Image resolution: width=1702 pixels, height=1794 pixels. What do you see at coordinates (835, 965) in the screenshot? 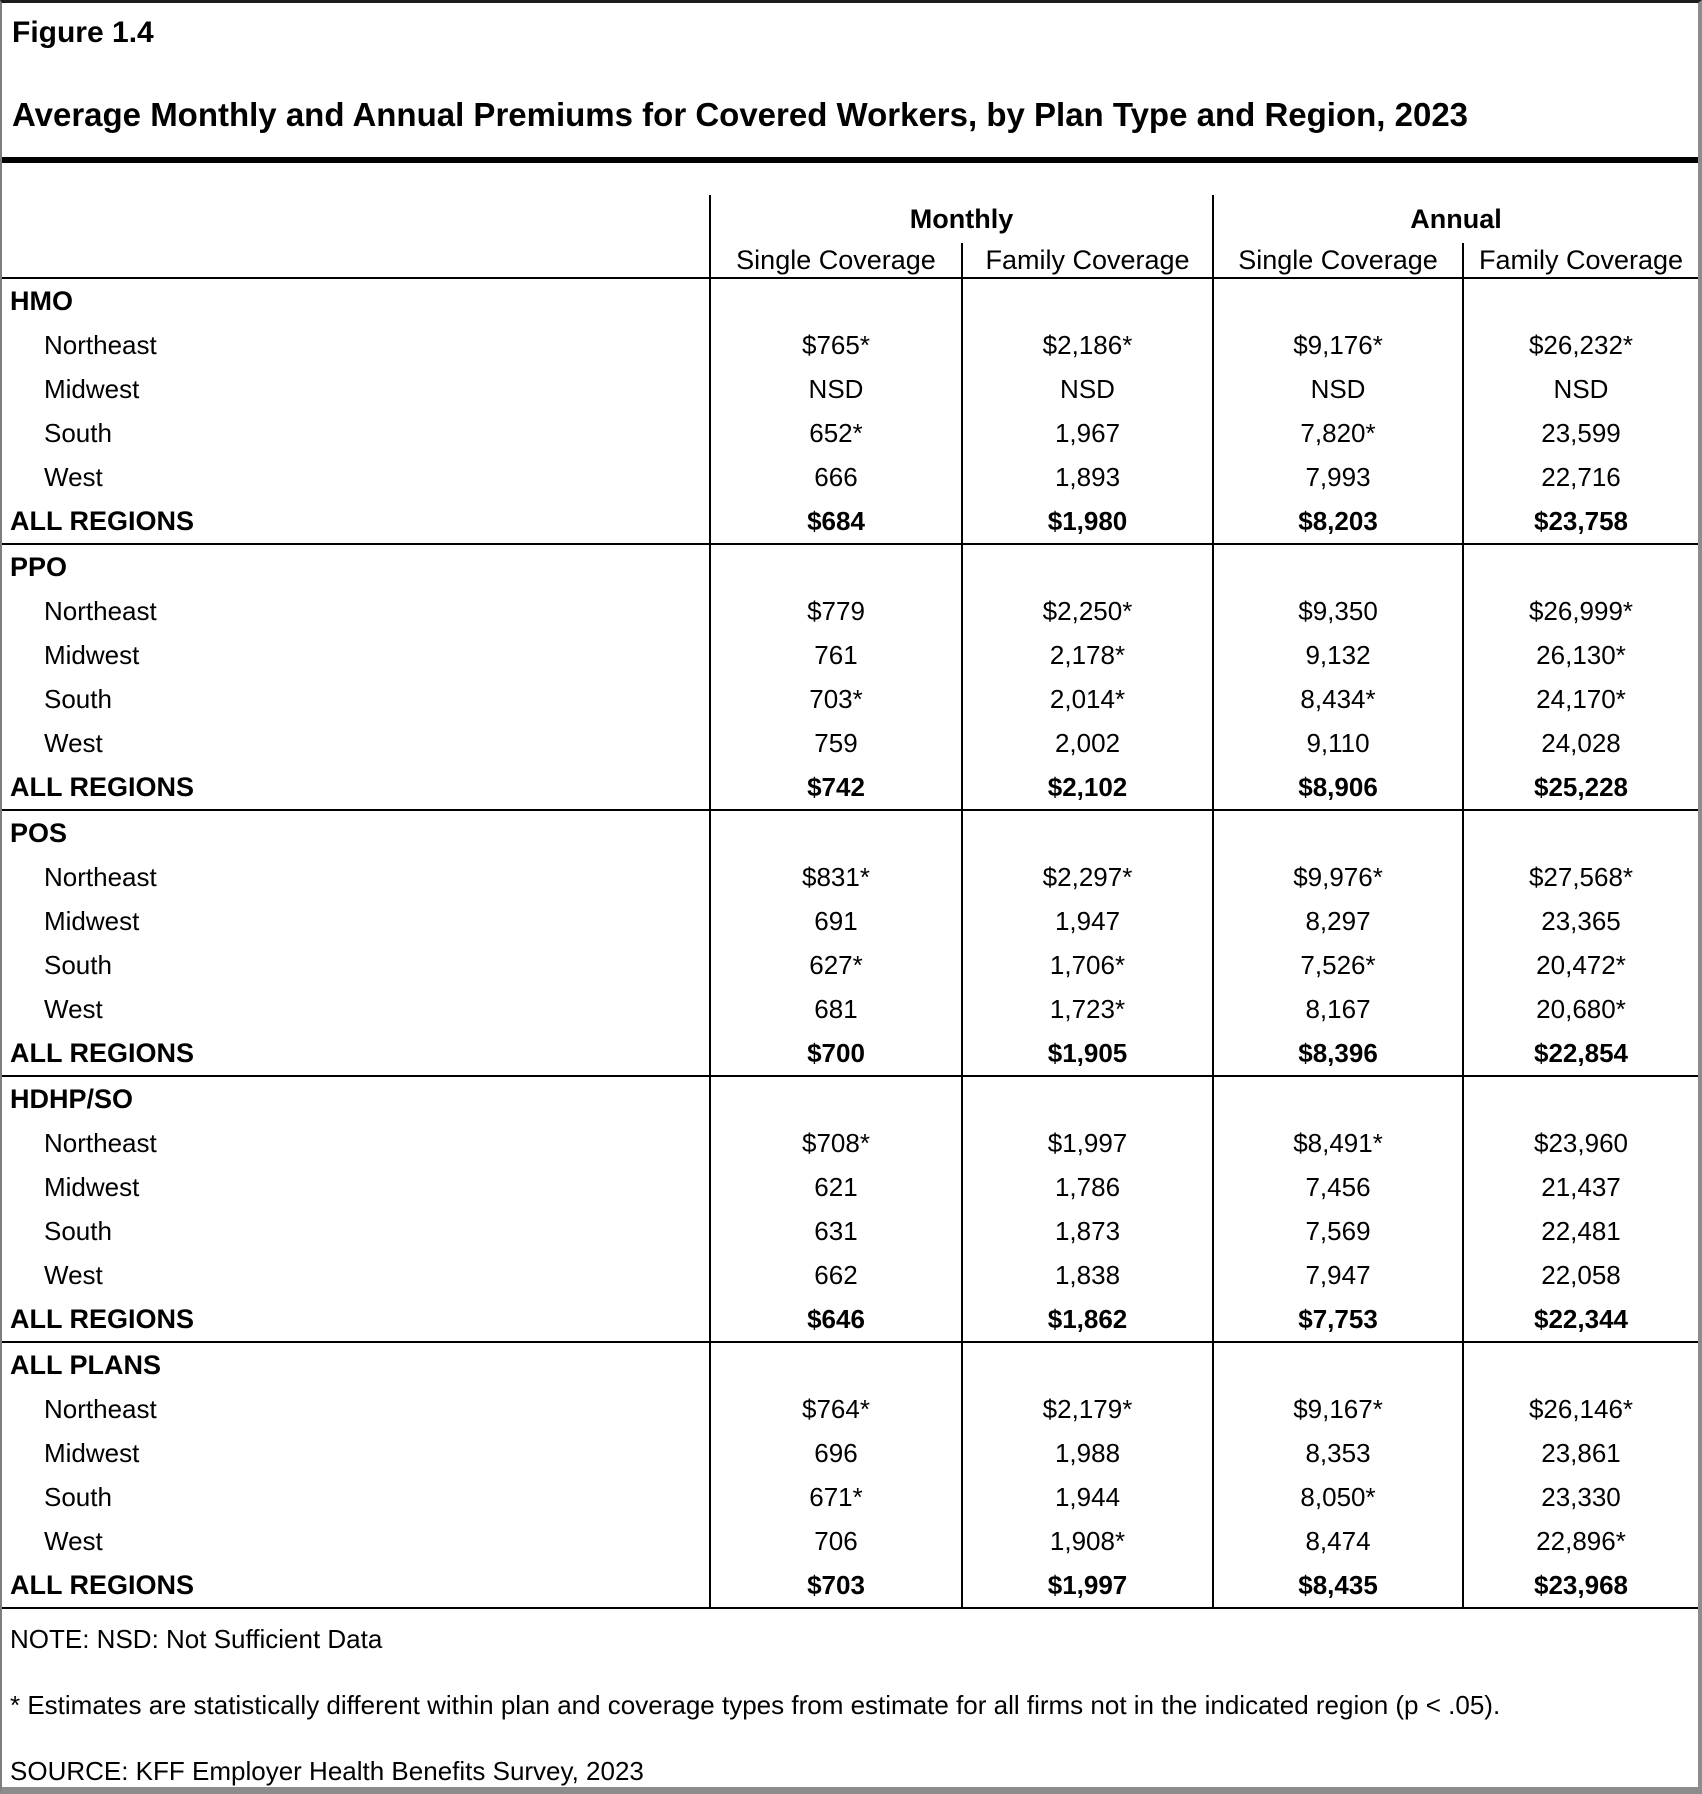
I see `premium-value-cell: 627*` at bounding box center [835, 965].